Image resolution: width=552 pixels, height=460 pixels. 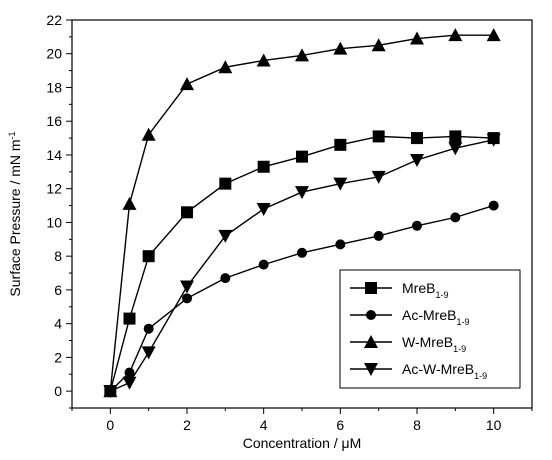 I want to click on legend-label-main: MreB, so click(x=418, y=288).